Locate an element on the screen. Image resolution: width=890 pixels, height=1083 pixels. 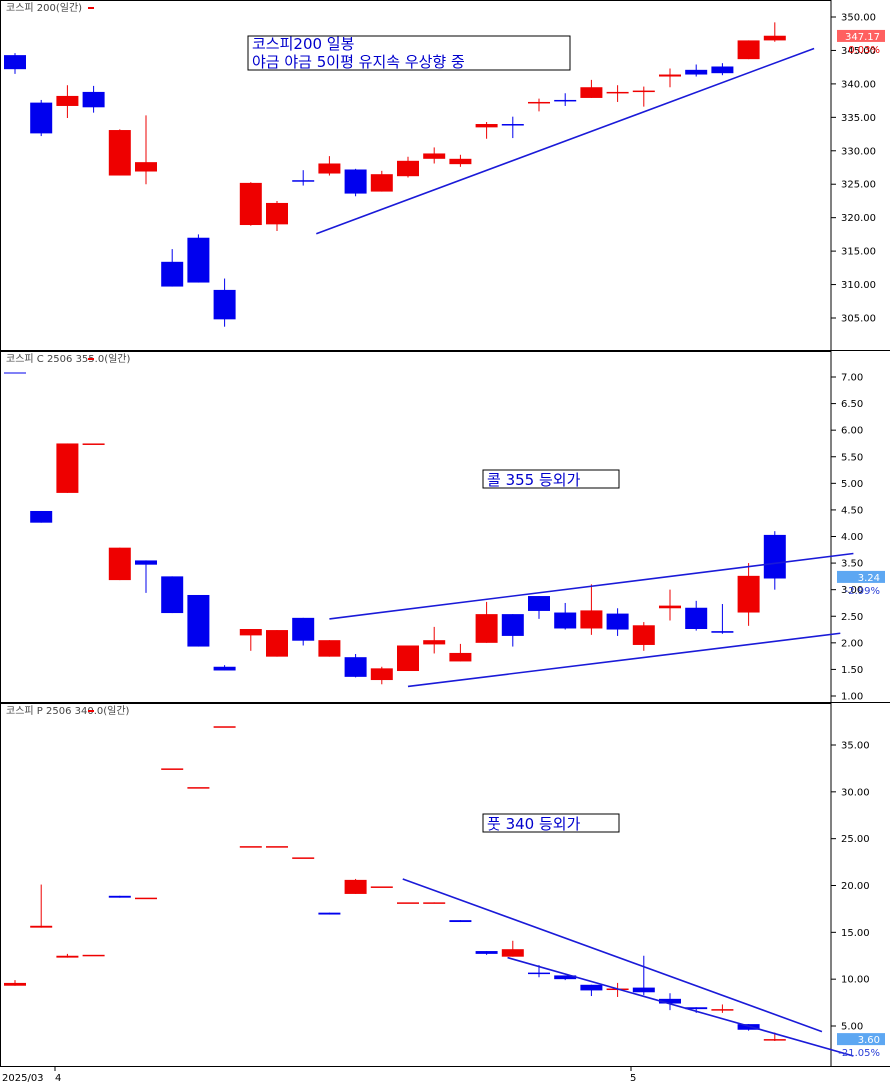
change-percent-label: 0.03% is located at coordinates (864, 50).